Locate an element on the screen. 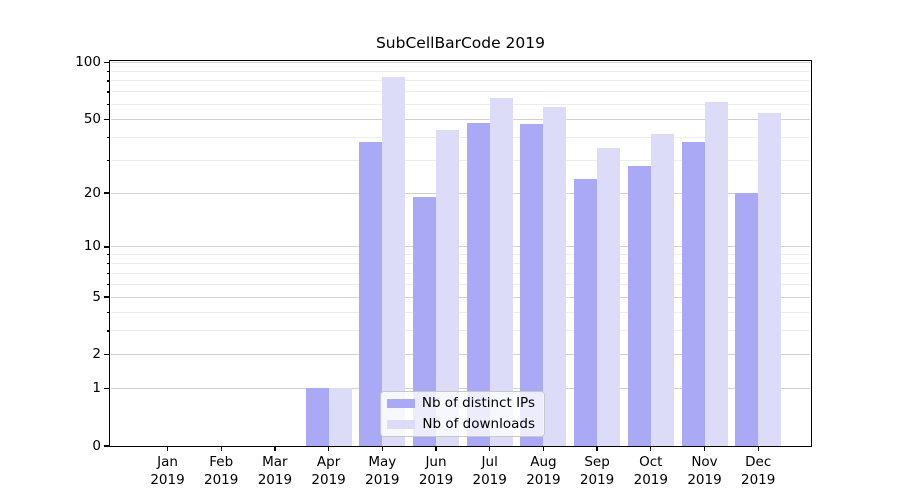  y-tick-label-0: 0 is located at coordinates (96, 445).